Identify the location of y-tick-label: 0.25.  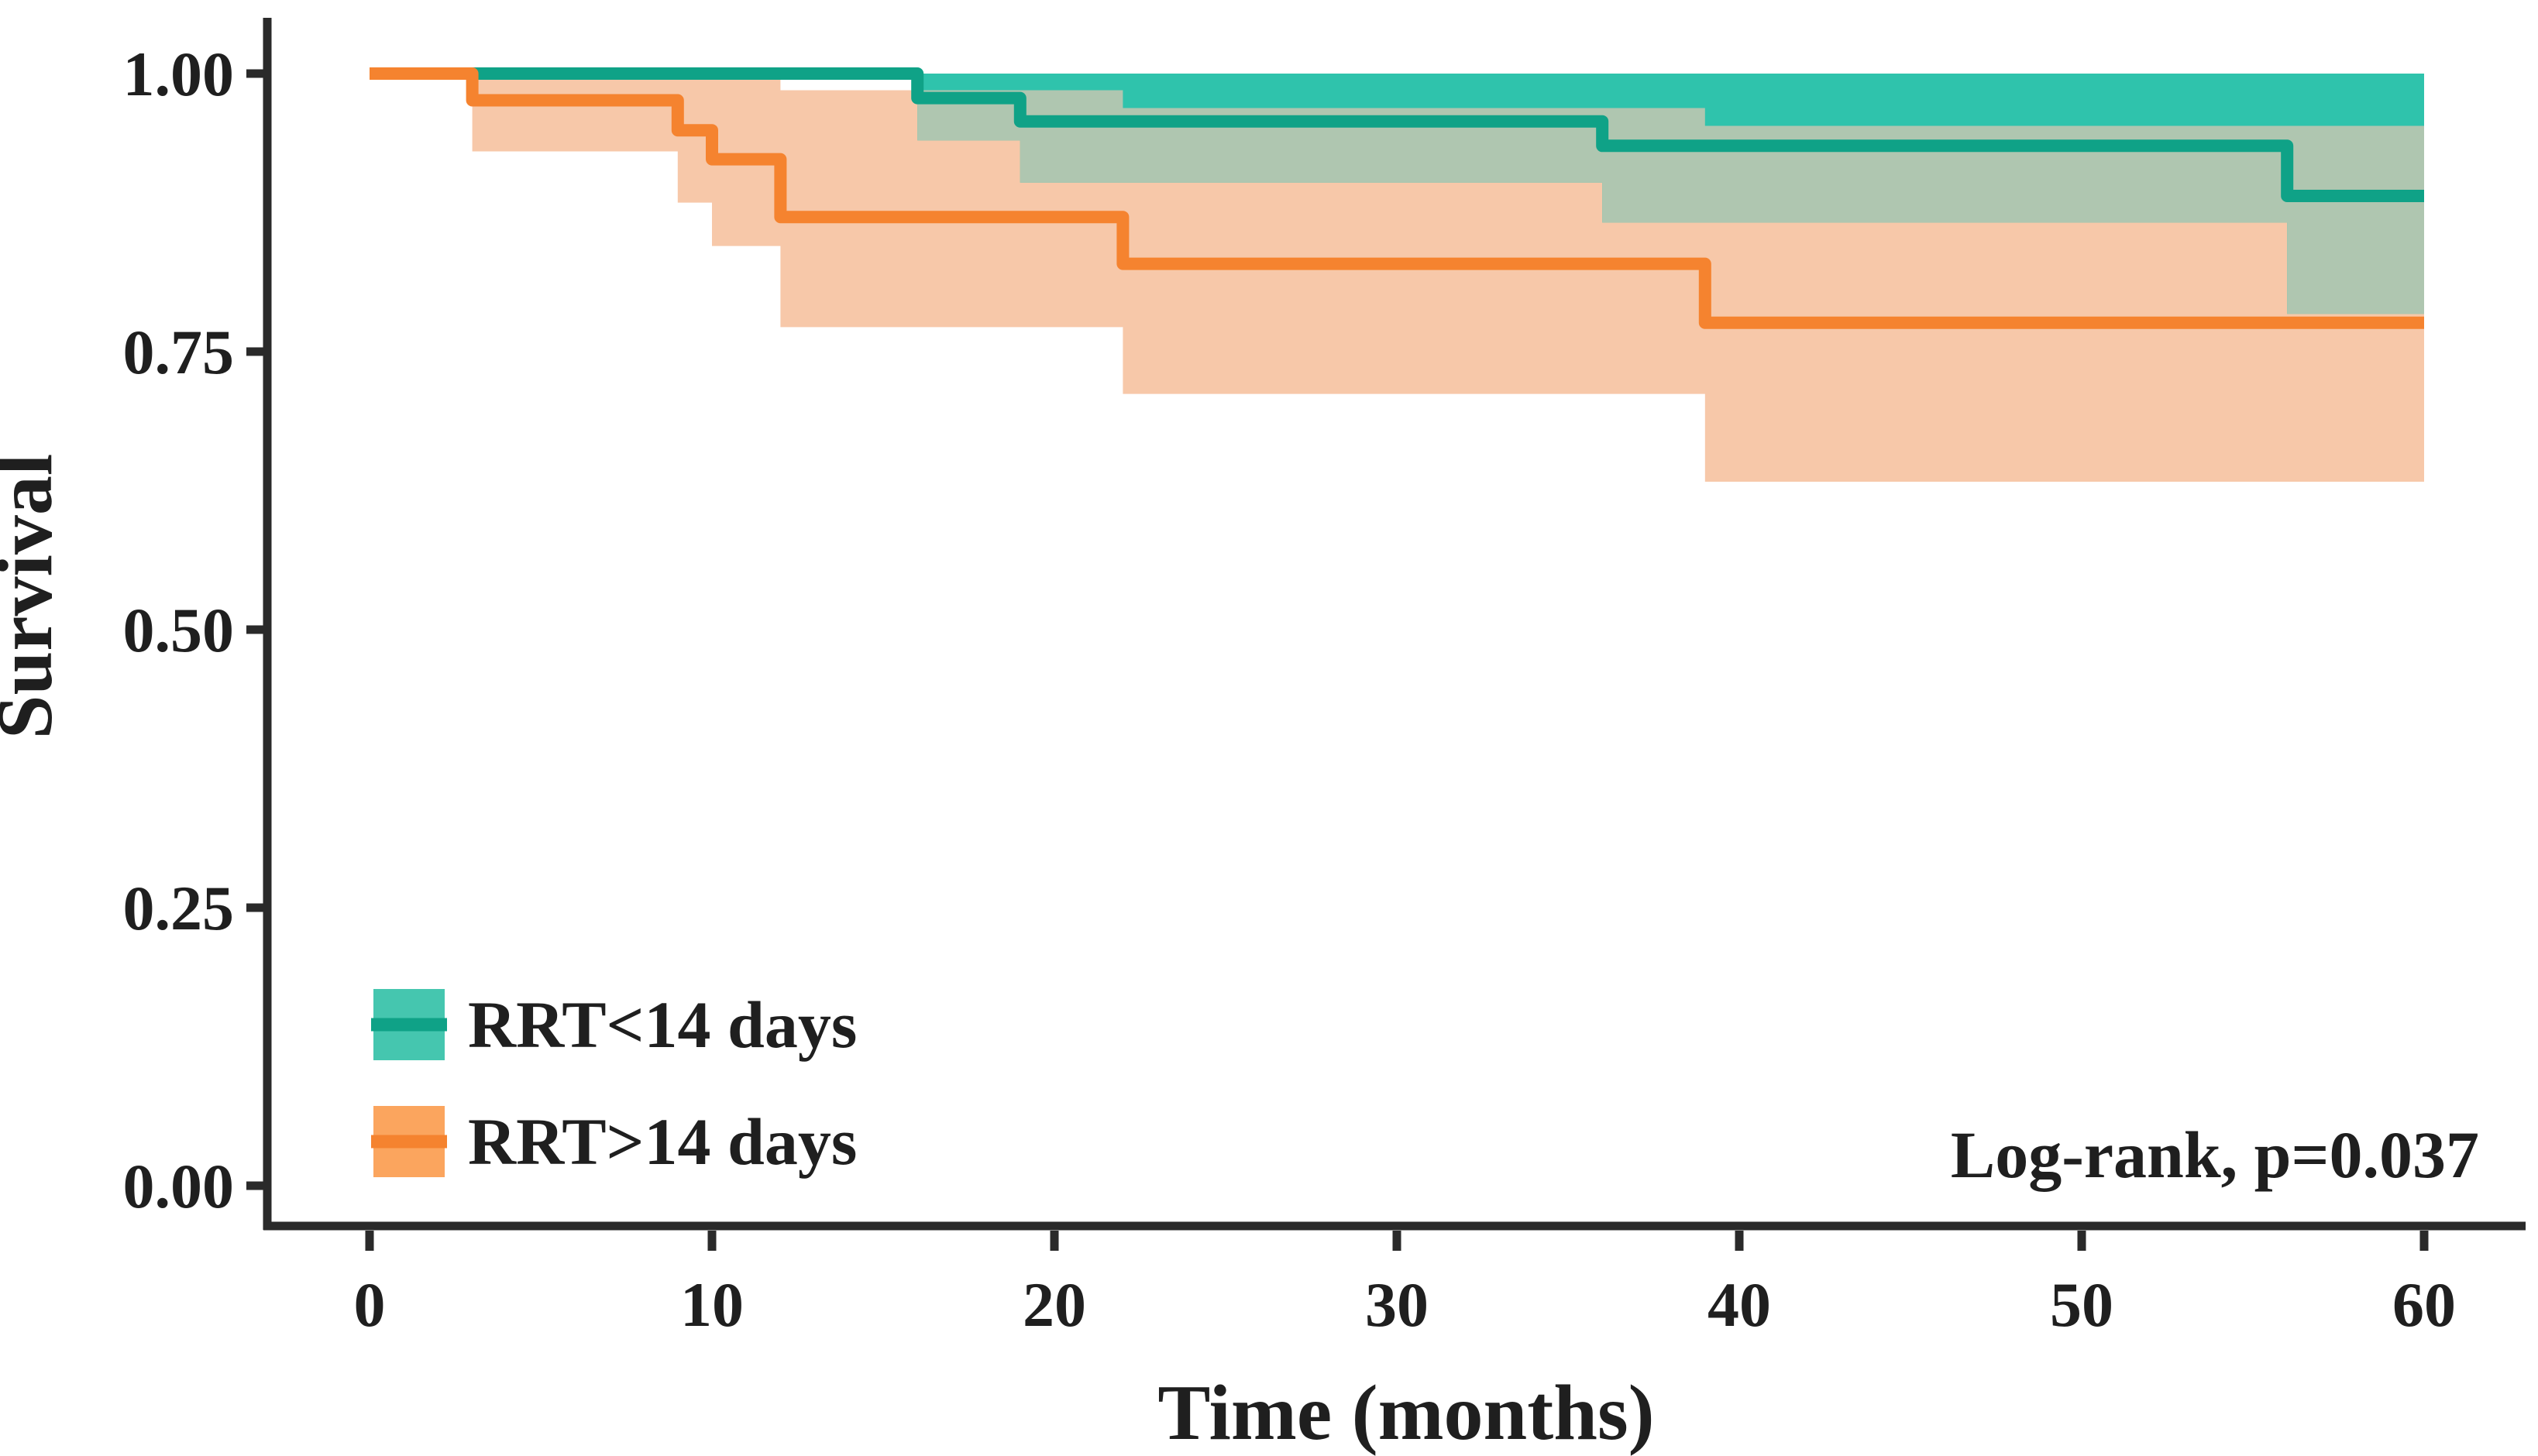
(179, 908).